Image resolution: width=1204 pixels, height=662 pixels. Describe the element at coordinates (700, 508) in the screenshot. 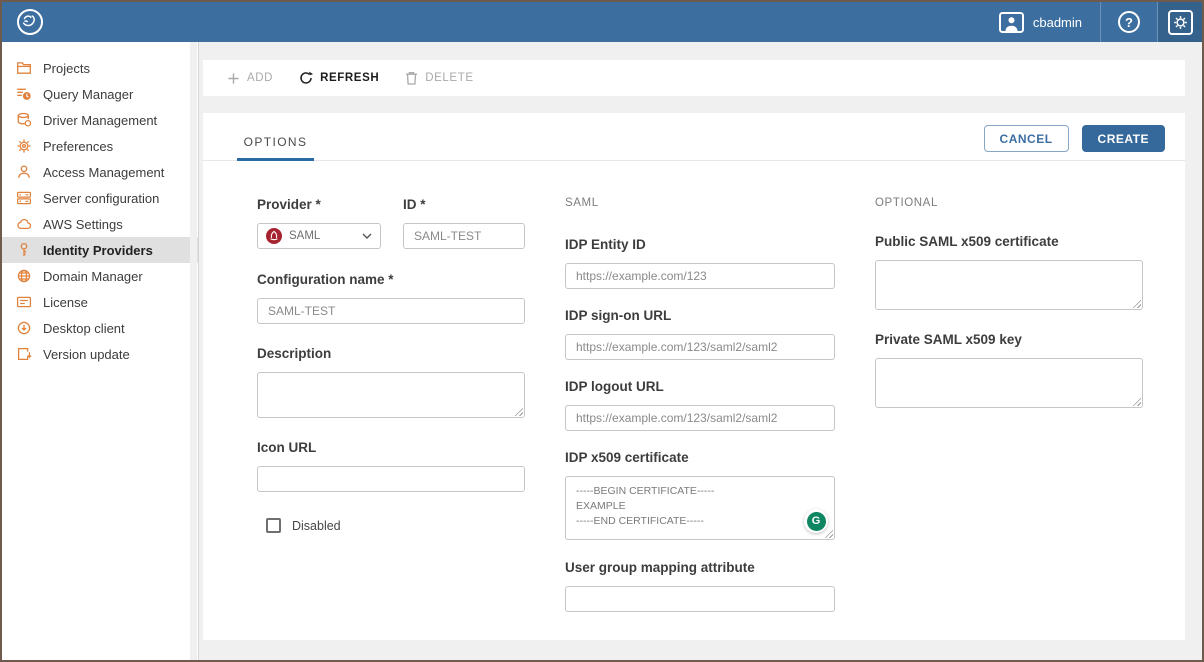

I see `idp-x509-certificate-textarea` at that location.